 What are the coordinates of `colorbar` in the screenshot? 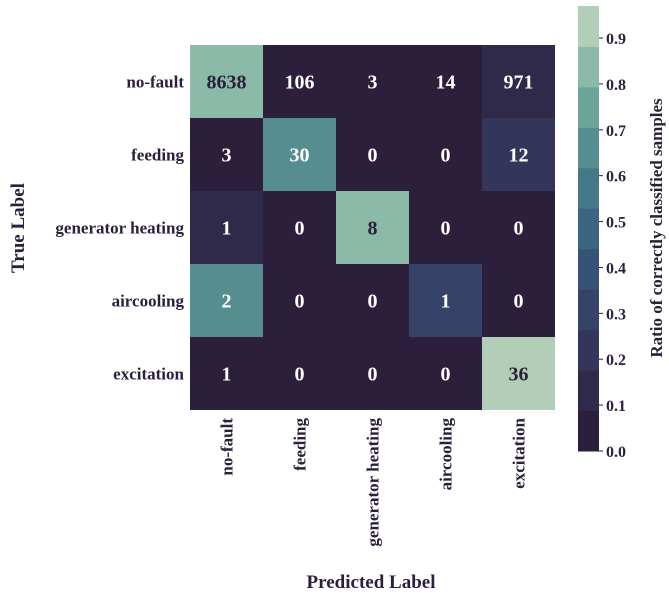 It's located at (588, 229).